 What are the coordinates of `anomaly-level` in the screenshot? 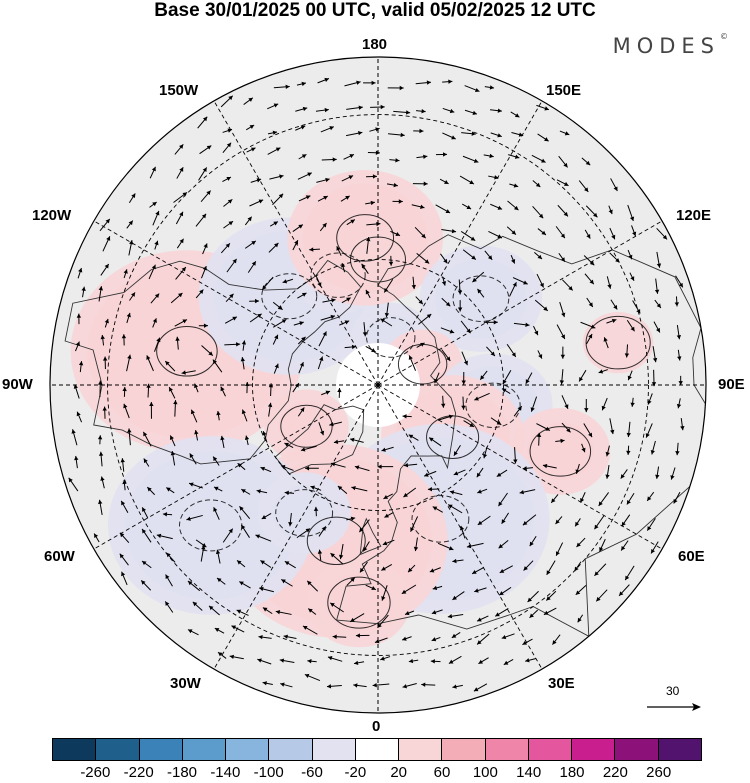 It's located at (306, 426).